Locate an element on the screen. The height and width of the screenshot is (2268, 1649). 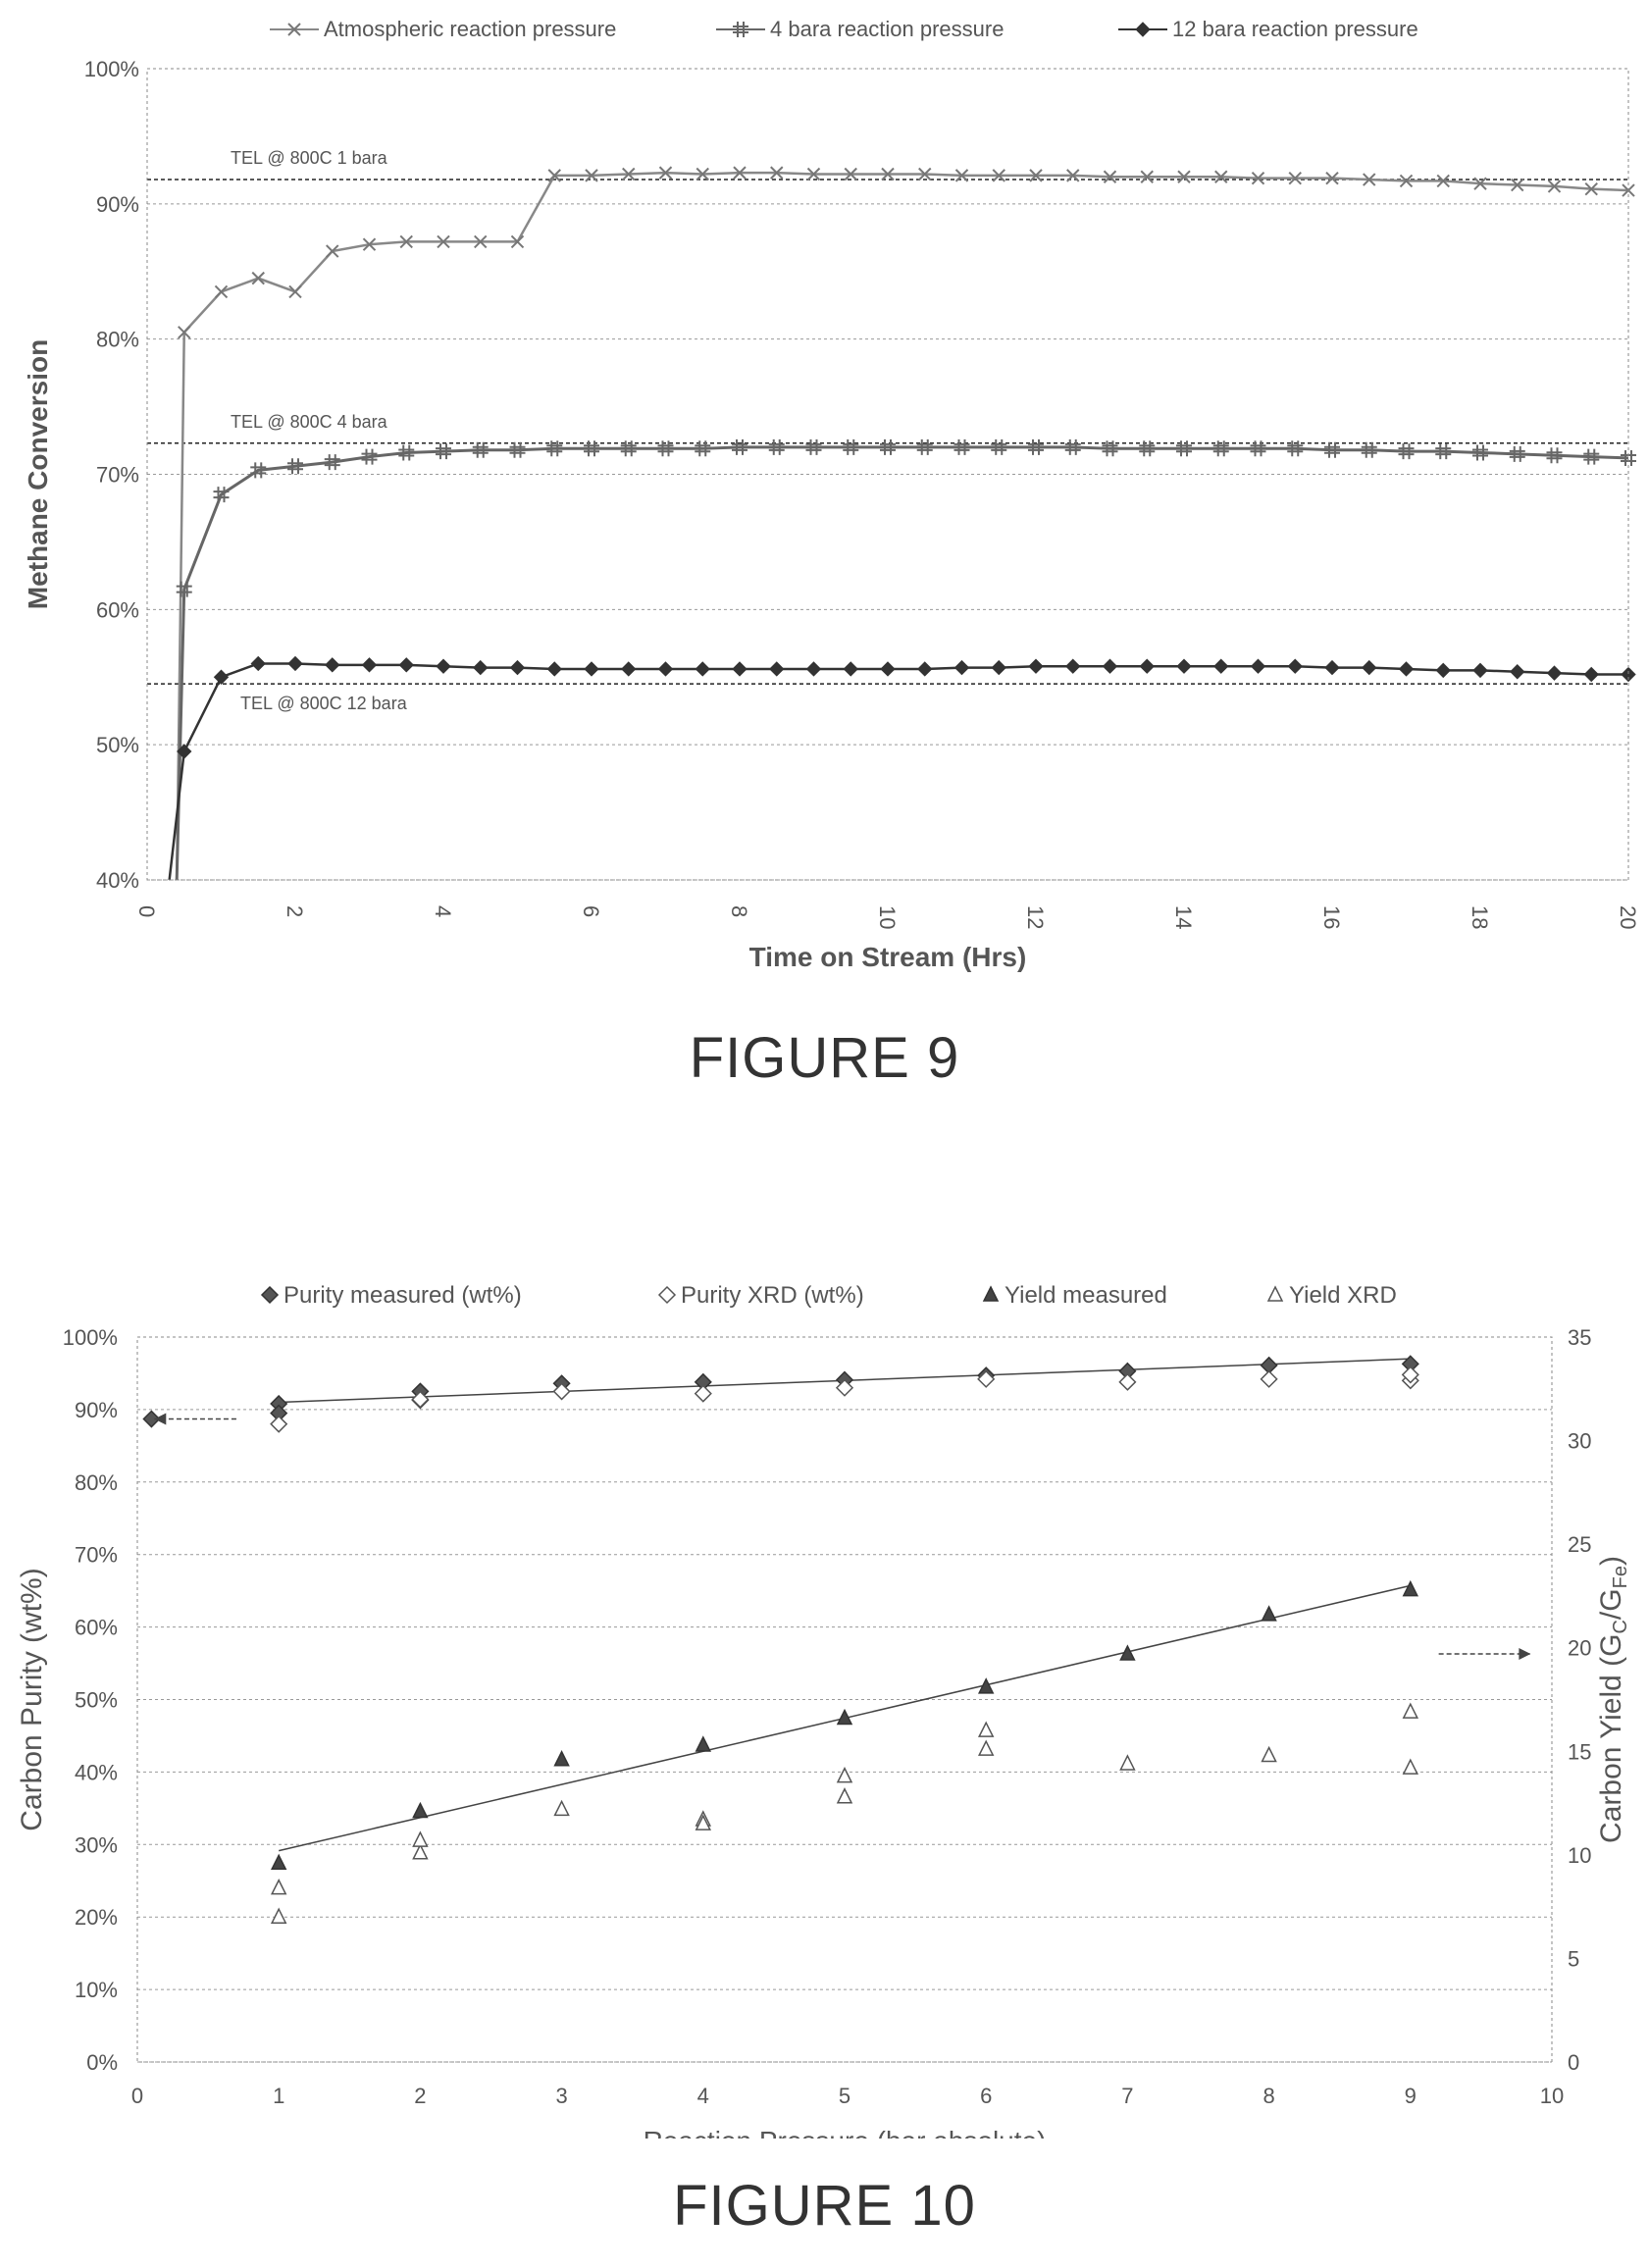
x-tick-label: 12 is located at coordinates (1035, 917).